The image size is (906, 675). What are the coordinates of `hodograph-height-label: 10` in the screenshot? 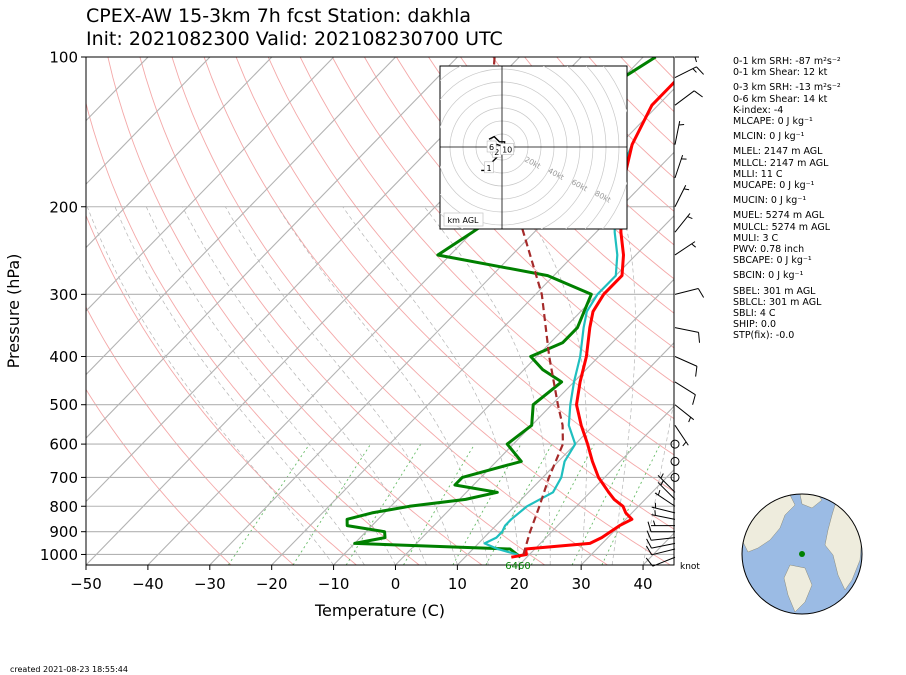 It's located at (507, 150).